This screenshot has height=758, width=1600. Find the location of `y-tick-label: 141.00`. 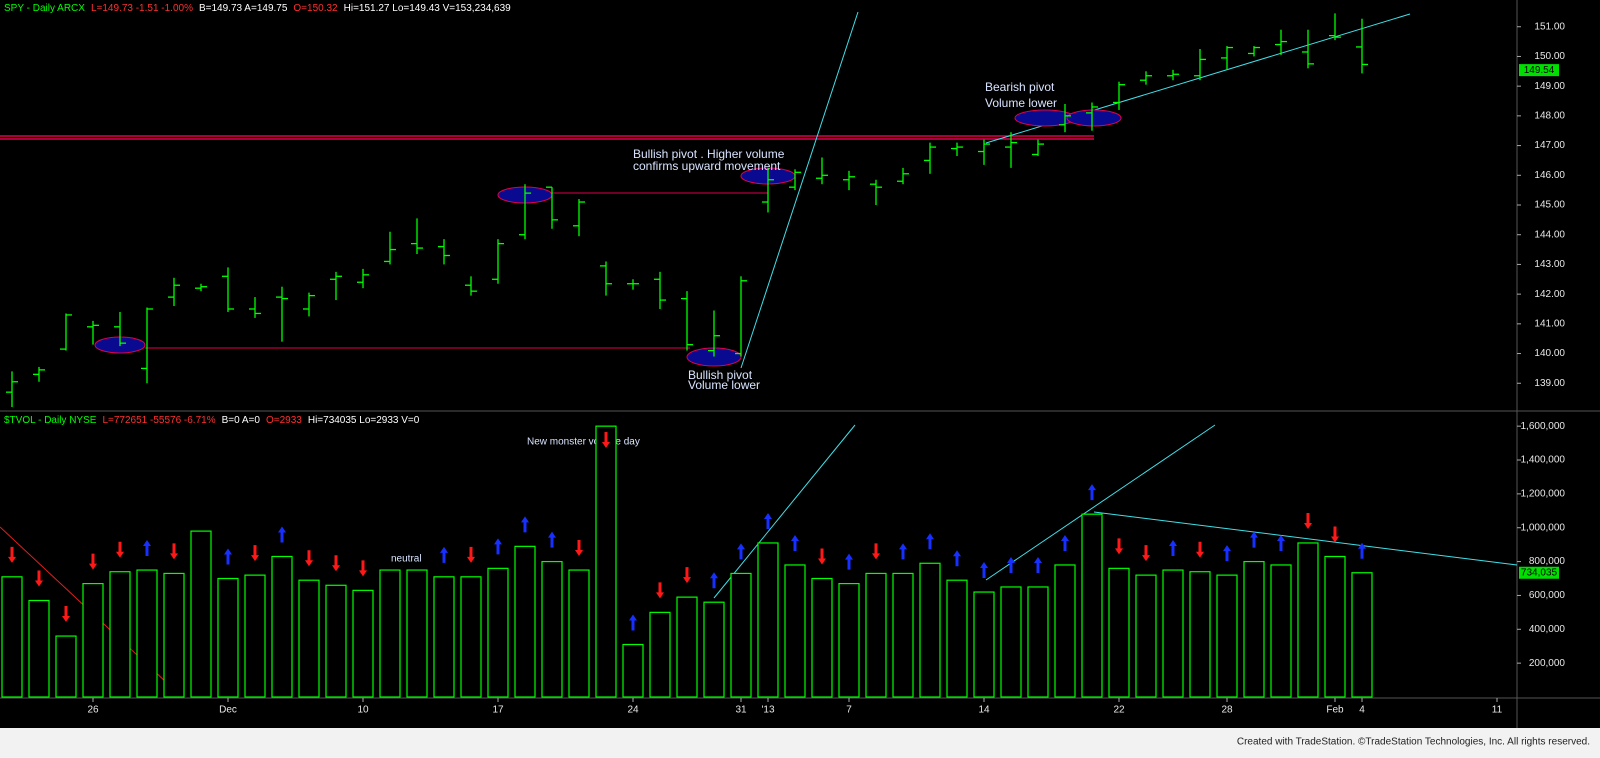

y-tick-label: 141.00 is located at coordinates (1549, 323).